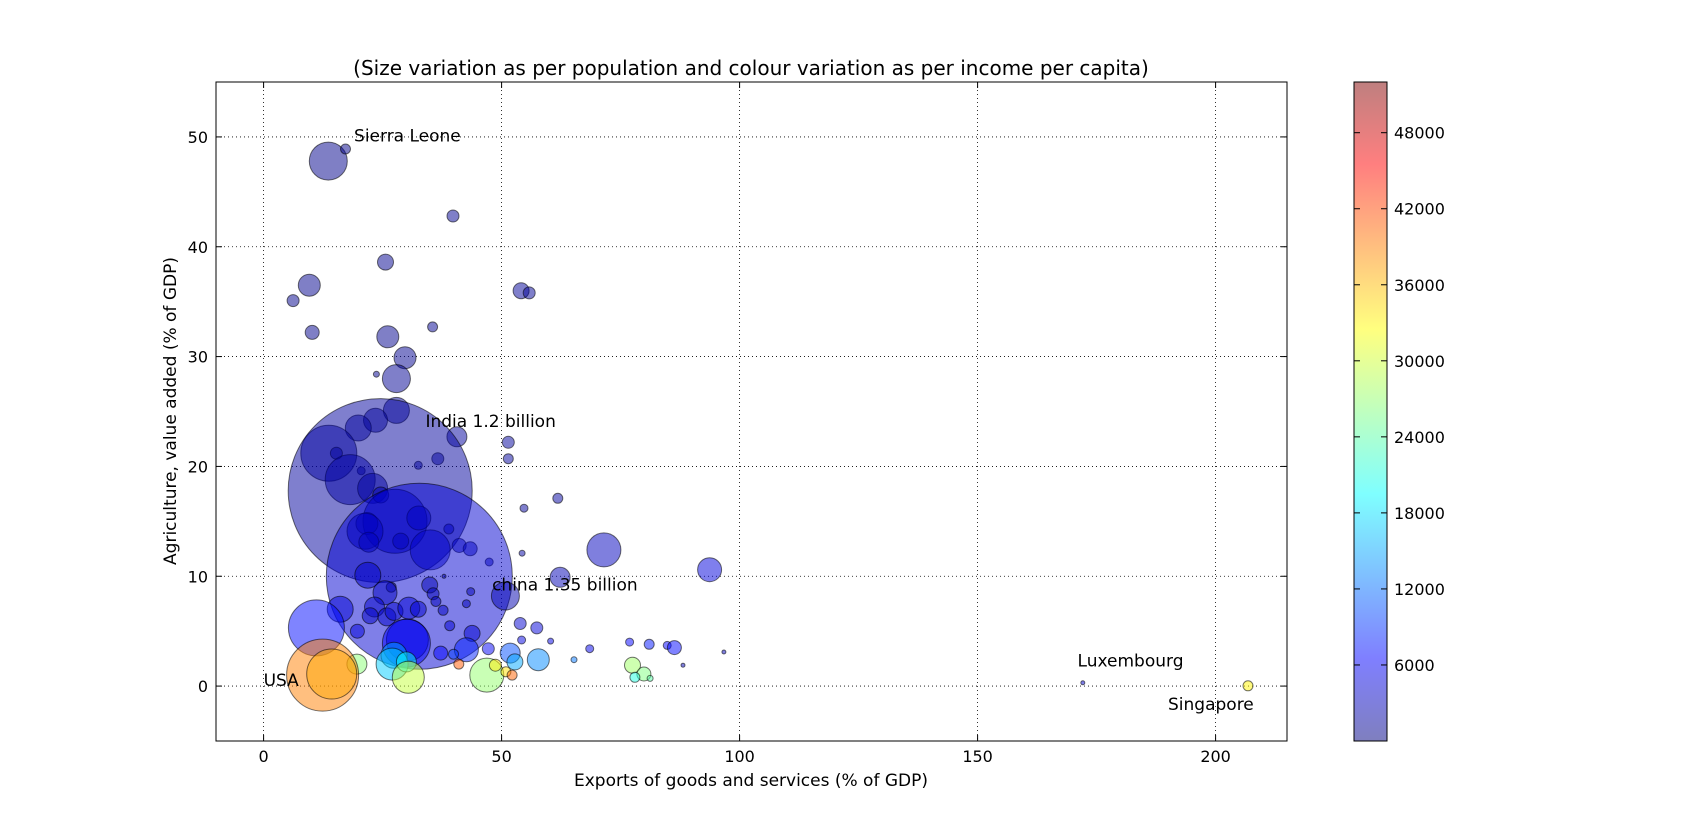  Describe the element at coordinates (264, 756) in the screenshot. I see `x-tick-label: 0` at that location.